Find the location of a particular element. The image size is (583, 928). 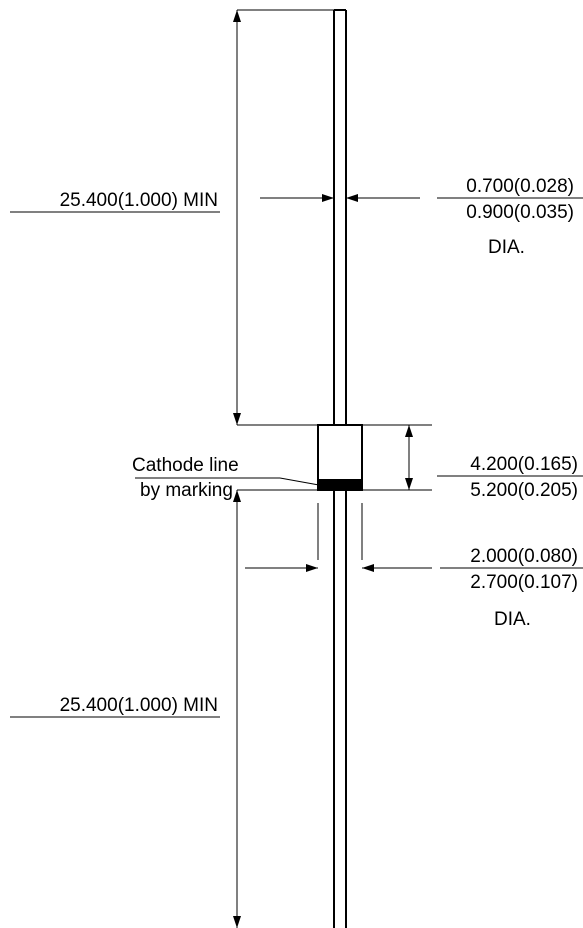

body-diameter-max: 2.700(0.107) is located at coordinates (524, 582).